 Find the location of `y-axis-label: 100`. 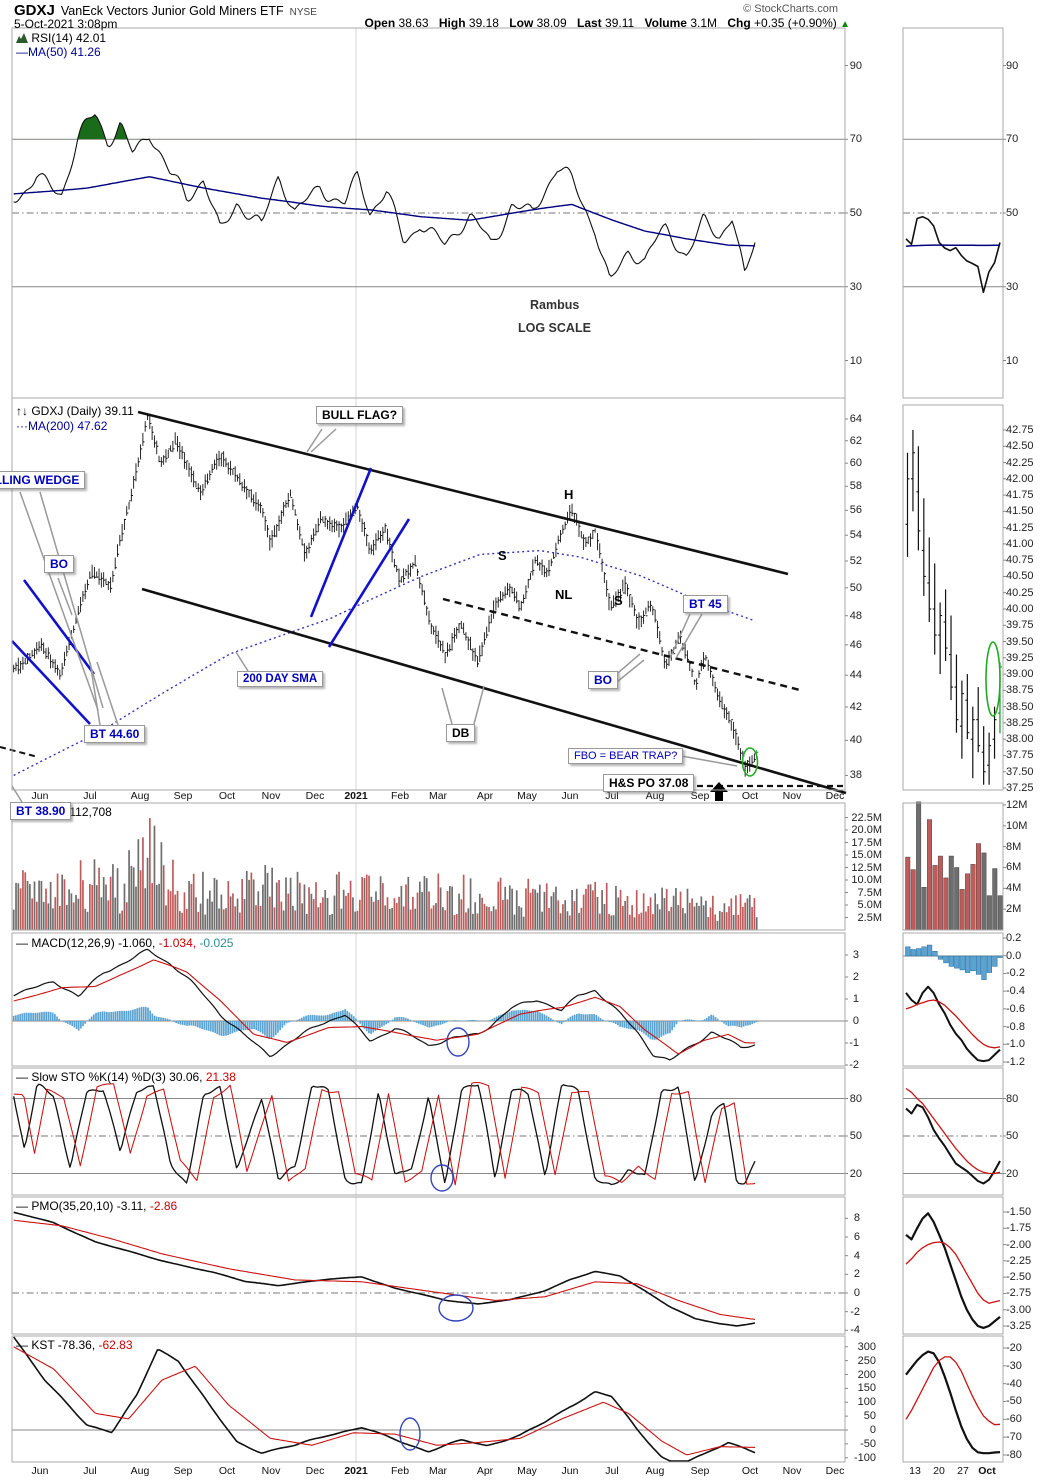

y-axis-label: 100 is located at coordinates (866, 1402).